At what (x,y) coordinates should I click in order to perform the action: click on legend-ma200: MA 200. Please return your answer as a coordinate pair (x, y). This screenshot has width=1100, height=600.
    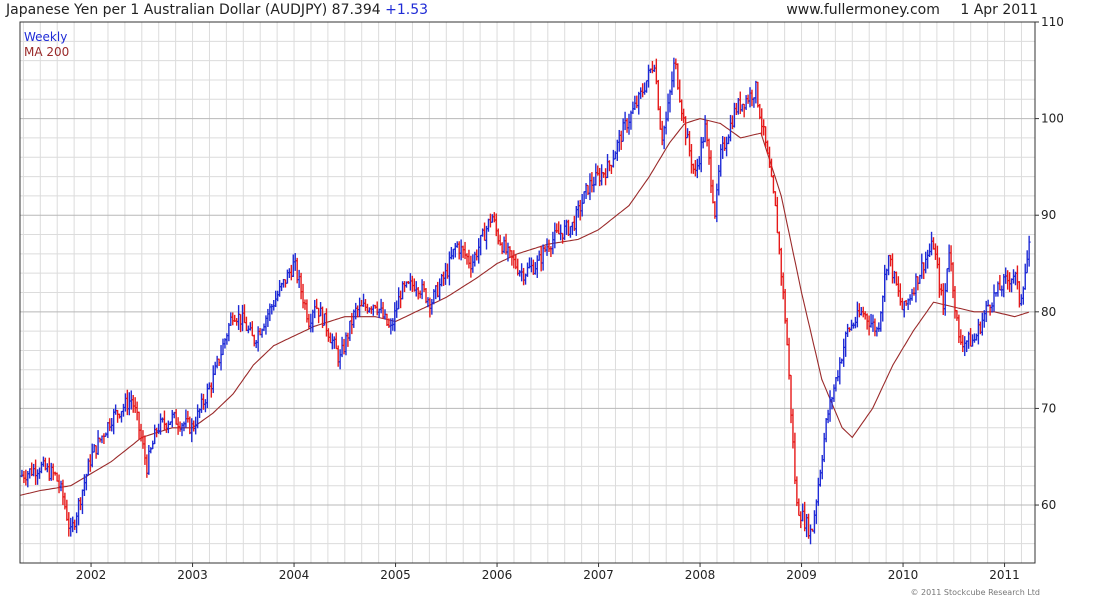
    Looking at the image, I should click on (47, 52).